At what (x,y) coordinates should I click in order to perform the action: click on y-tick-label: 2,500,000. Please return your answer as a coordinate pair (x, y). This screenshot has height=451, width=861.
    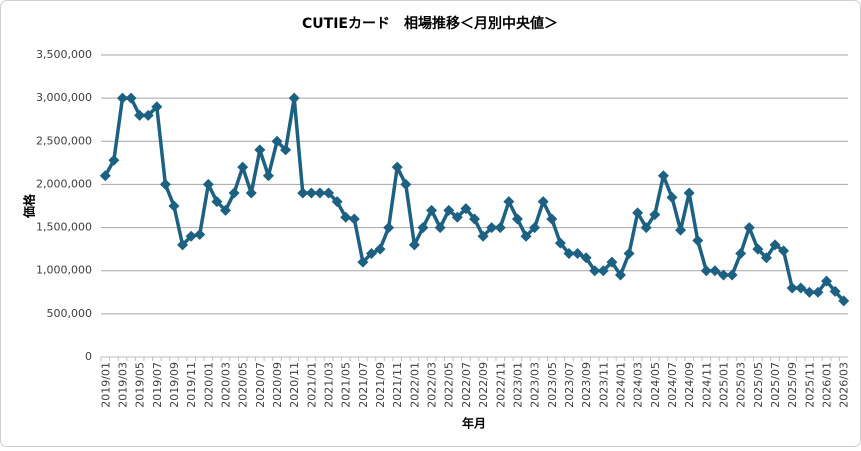
    Looking at the image, I should click on (64, 140).